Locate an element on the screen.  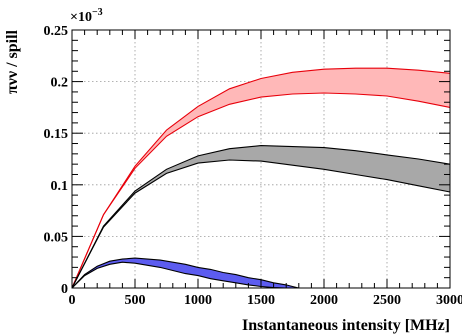
y-tick-label: 0.1 is located at coordinates (60, 186).